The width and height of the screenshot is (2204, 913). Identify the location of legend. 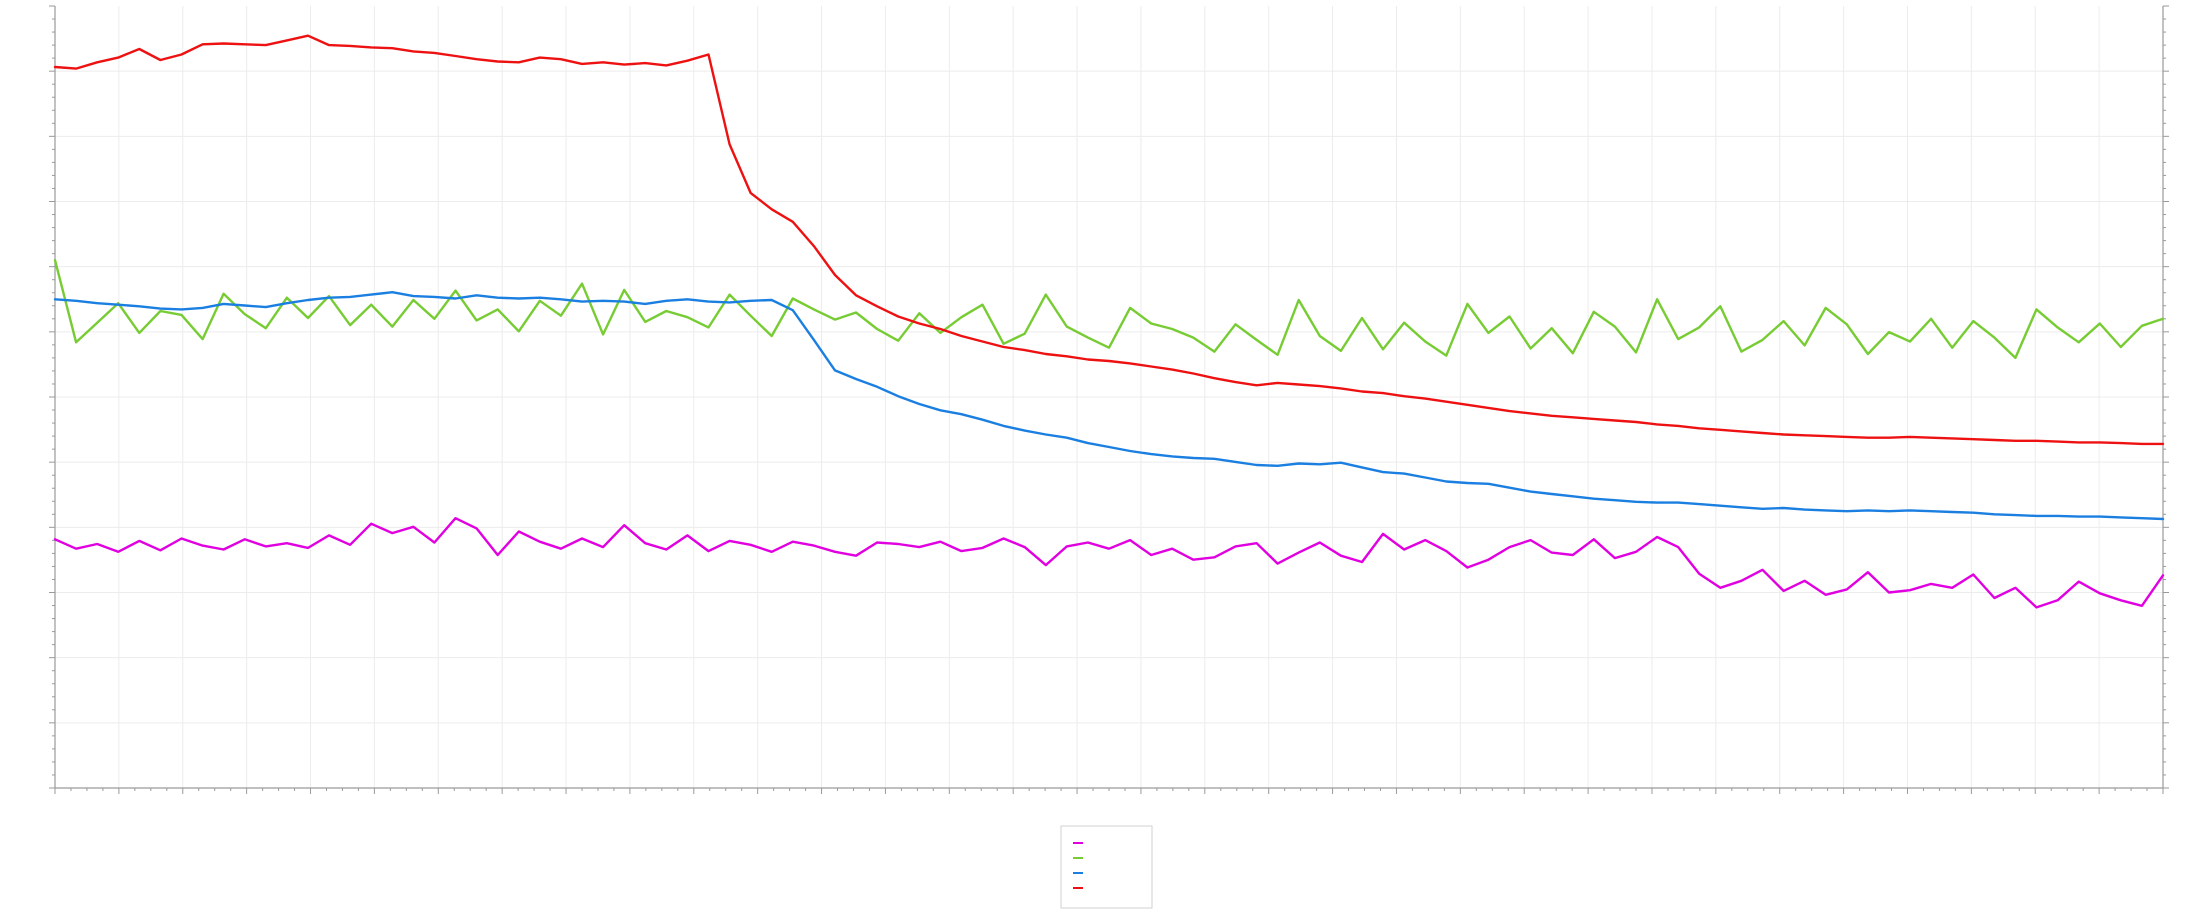
(1106, 867).